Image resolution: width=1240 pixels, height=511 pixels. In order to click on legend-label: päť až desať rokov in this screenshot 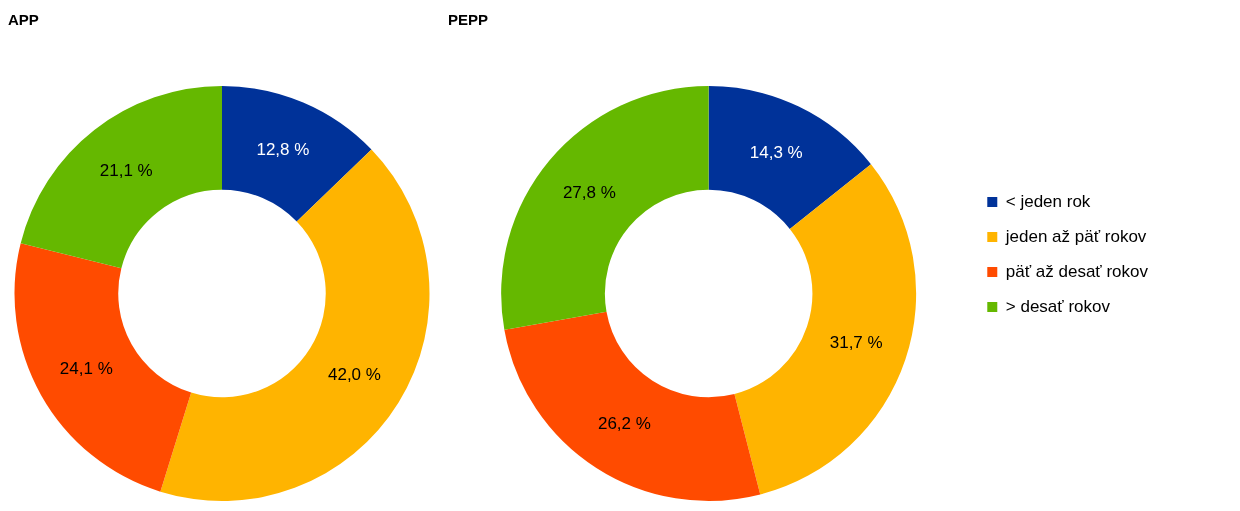, I will do `click(1077, 271)`.